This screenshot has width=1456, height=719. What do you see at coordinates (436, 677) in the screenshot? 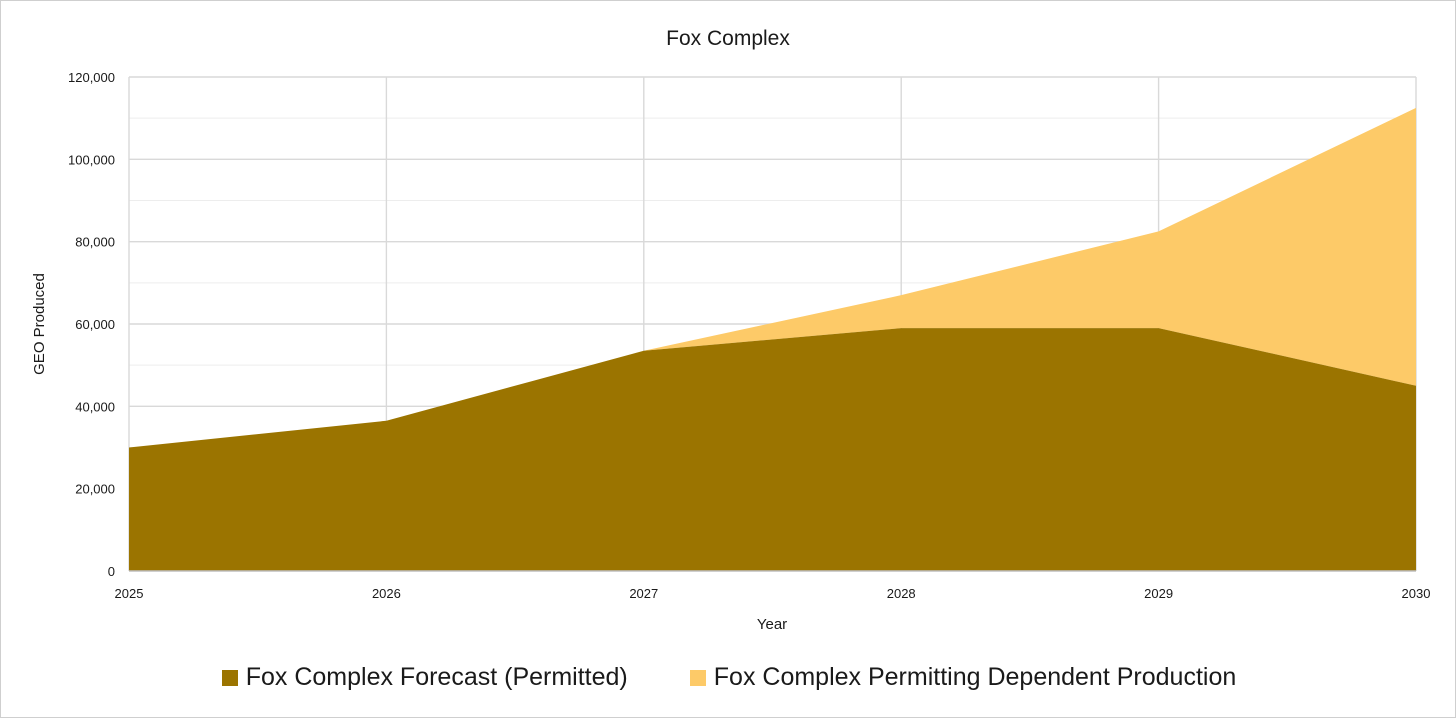
I see `legend-label-permitted: Fox Complex Forecast (Permitted)` at bounding box center [436, 677].